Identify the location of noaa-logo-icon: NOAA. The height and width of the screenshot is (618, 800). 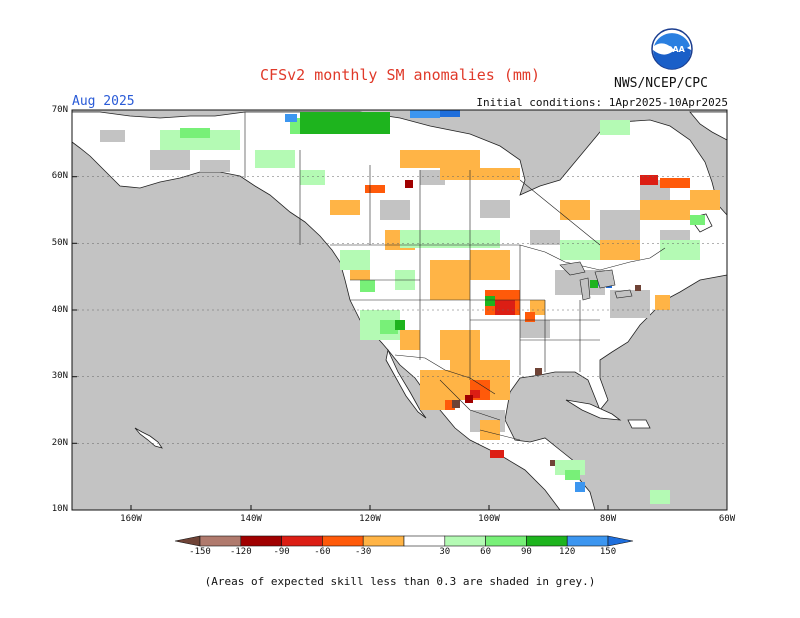
(672, 49).